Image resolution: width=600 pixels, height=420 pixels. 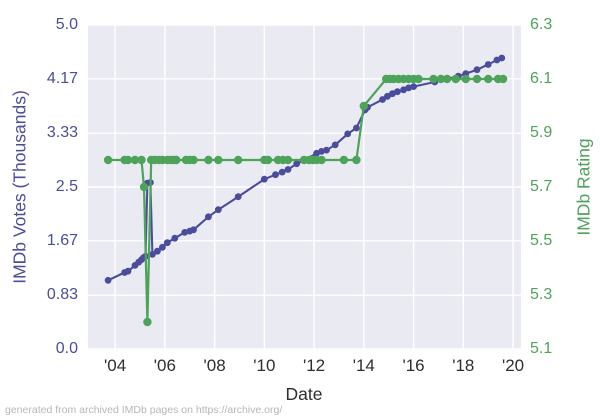 What do you see at coordinates (541, 294) in the screenshot?
I see `y-tick-label: 5.3` at bounding box center [541, 294].